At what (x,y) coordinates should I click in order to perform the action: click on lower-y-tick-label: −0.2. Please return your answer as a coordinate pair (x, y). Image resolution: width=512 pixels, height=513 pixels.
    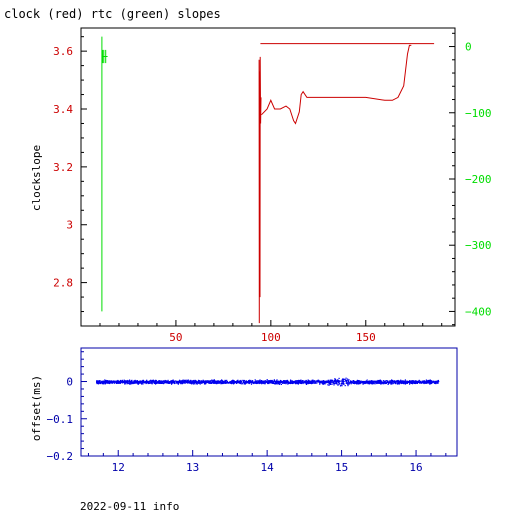
    Looking at the image, I should click on (60, 456).